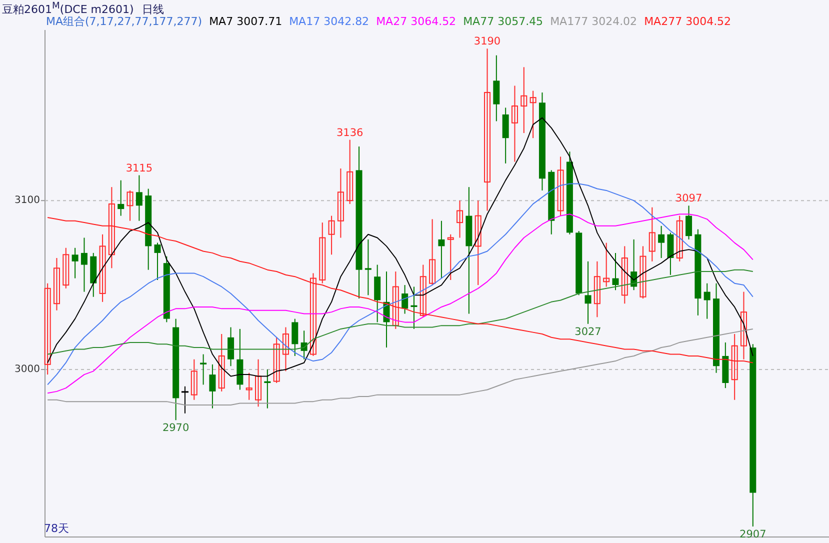 The height and width of the screenshot is (543, 829). I want to click on annotation: 3097, so click(688, 198).